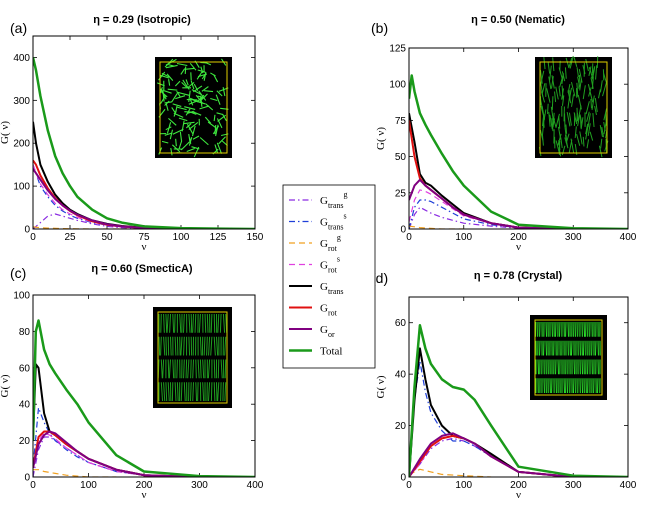 This screenshot has height=525, width=651. Describe the element at coordinates (142, 269) in the screenshot. I see `panel-title: η = 0.60 (SmecticA)` at that location.